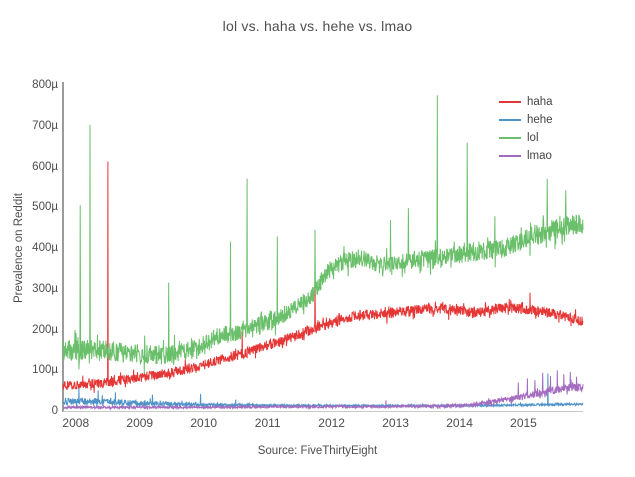 The height and width of the screenshot is (477, 635). What do you see at coordinates (540, 120) in the screenshot?
I see `legend-label-hehe: hehe` at bounding box center [540, 120].